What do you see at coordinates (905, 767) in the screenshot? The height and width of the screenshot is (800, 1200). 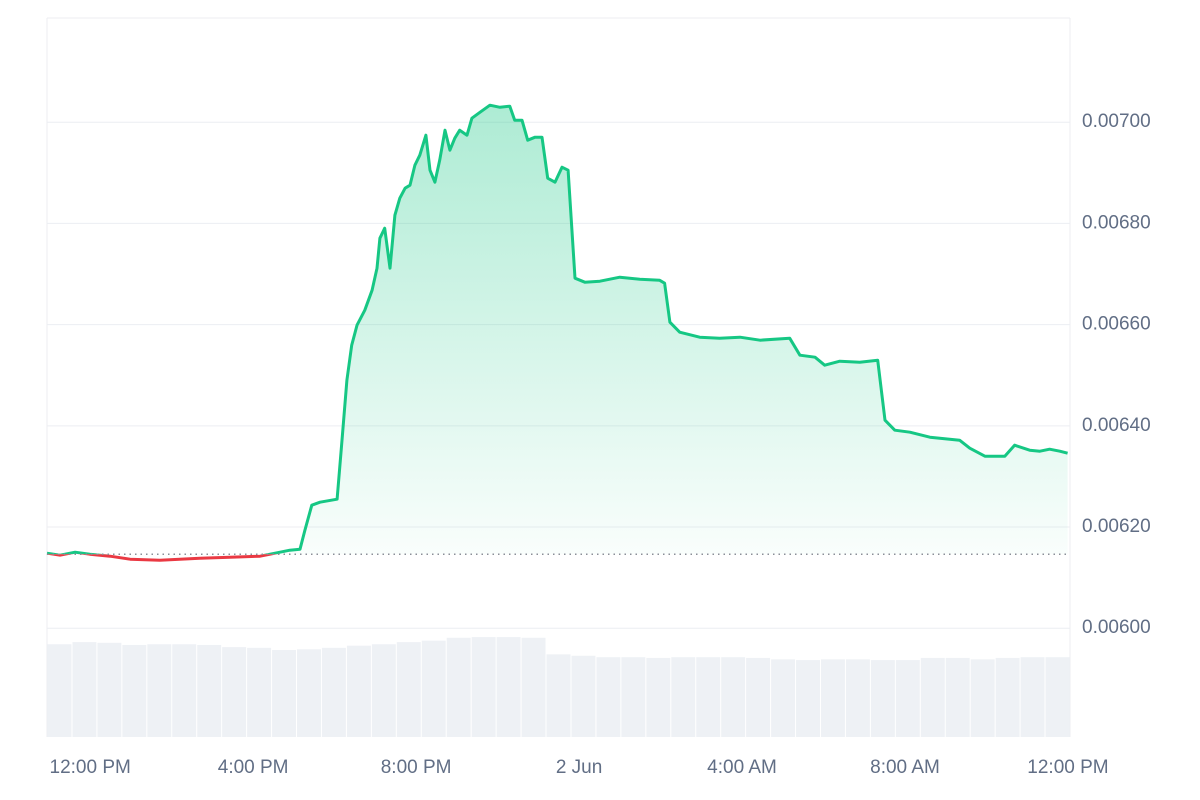 I see `x-tick-label: 8:00 AM` at bounding box center [905, 767].